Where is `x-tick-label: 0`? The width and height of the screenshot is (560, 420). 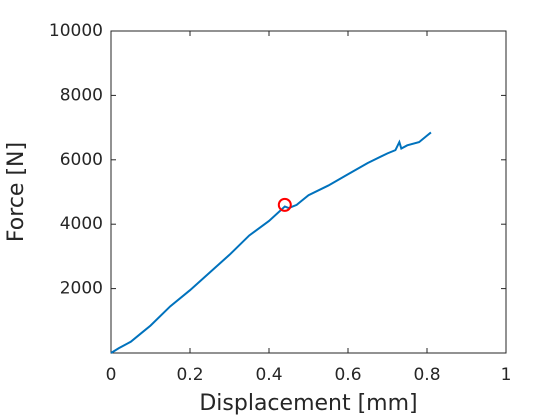 x-tick-label: 0 is located at coordinates (111, 375).